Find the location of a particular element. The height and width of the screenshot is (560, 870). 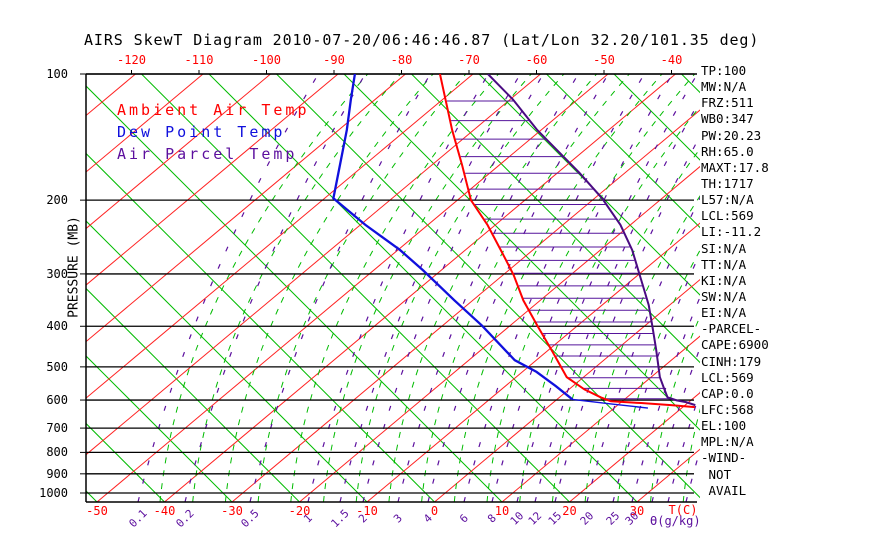

panel-line: PW:20.23 is located at coordinates (731, 135).